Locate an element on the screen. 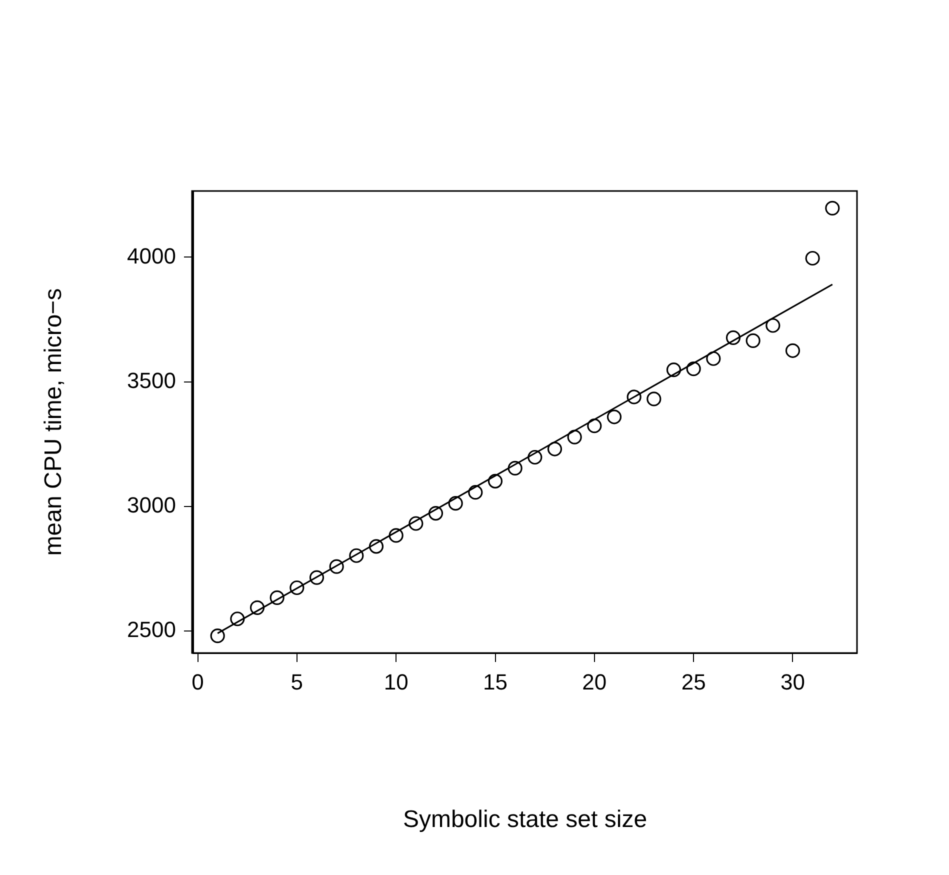  x-tick-label: 0 is located at coordinates (198, 681).